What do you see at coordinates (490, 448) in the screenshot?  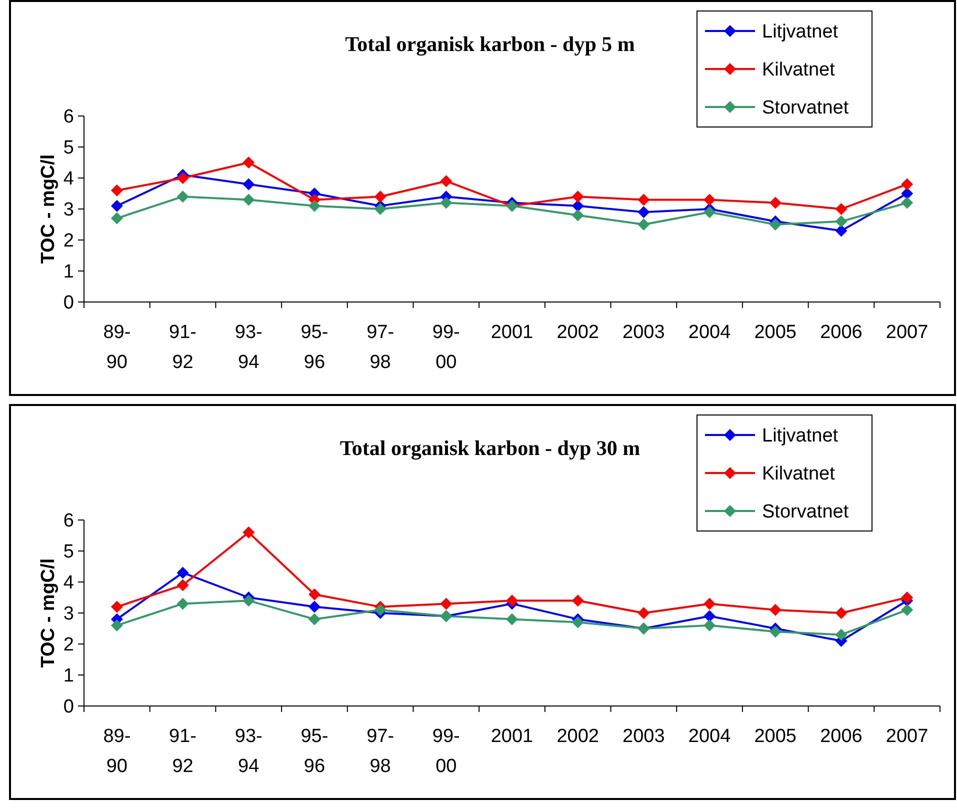 I see `chart-title: Total organisk karbon - dyp 30 m` at bounding box center [490, 448].